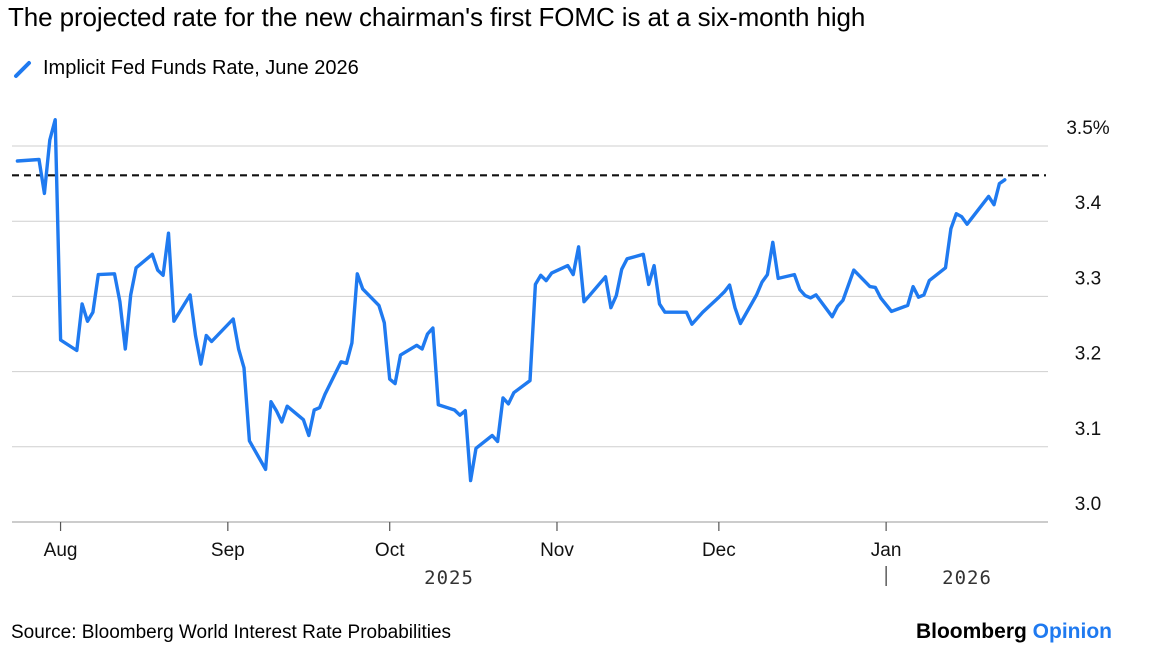  I want to click on x-tick-label: Oct, so click(390, 550).